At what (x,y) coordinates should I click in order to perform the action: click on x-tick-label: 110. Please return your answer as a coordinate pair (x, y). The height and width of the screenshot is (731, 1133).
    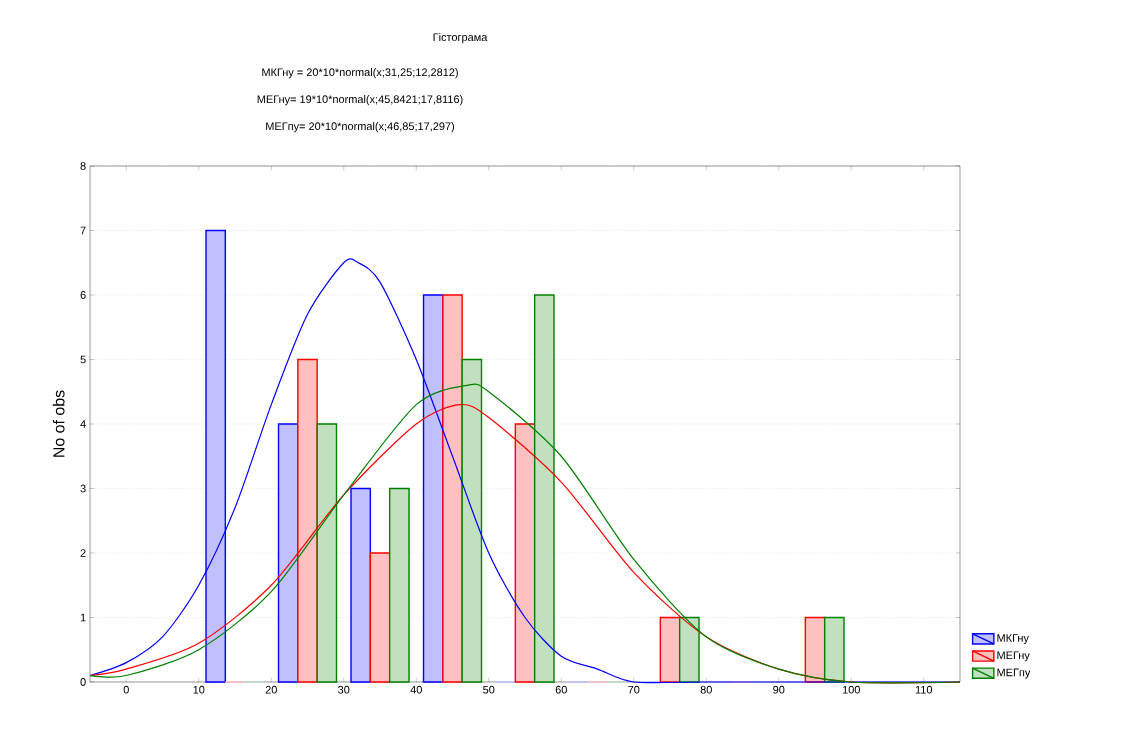
    Looking at the image, I should click on (924, 689).